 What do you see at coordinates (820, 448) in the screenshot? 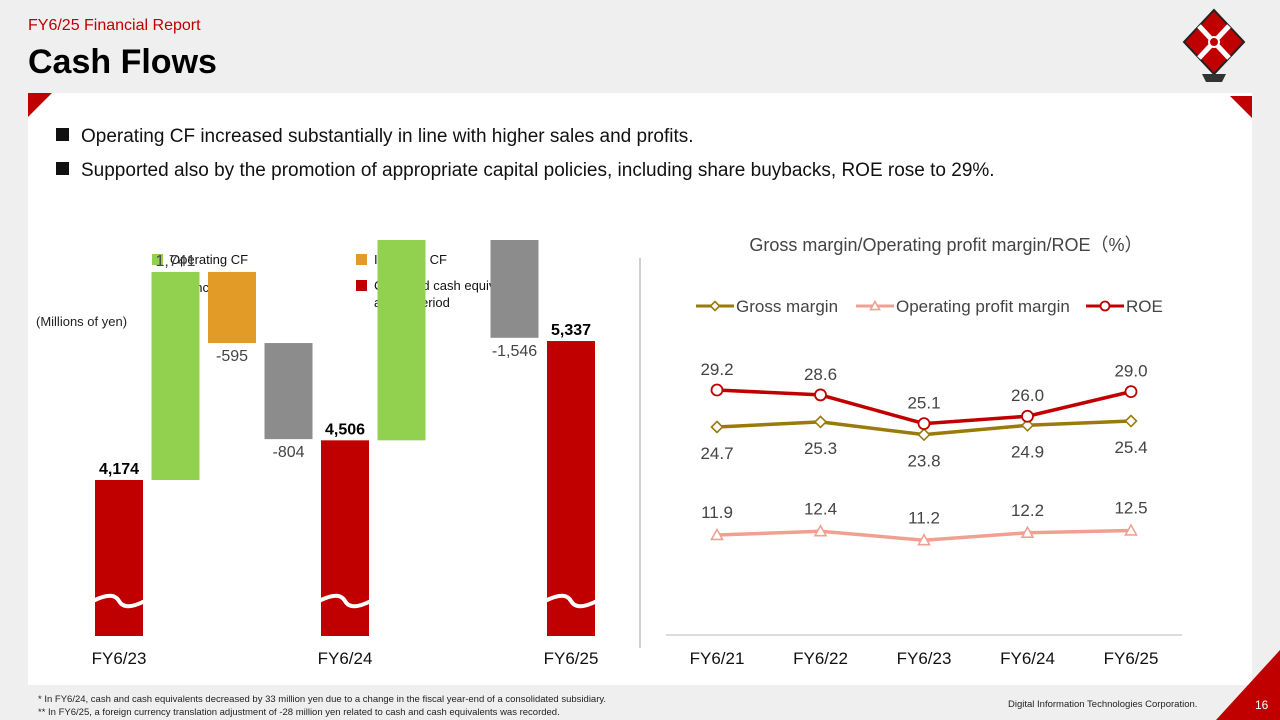
I see `data-label: 25.3` at bounding box center [820, 448].